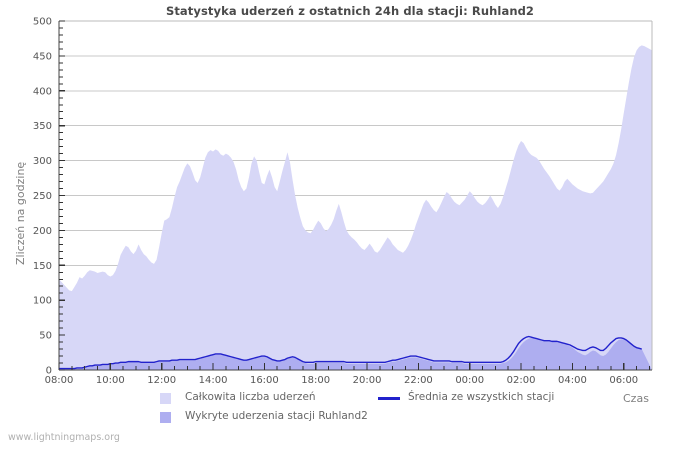 Image resolution: width=700 pixels, height=450 pixels. What do you see at coordinates (42, 161) in the screenshot?
I see `svg-text: 300` at bounding box center [42, 161].